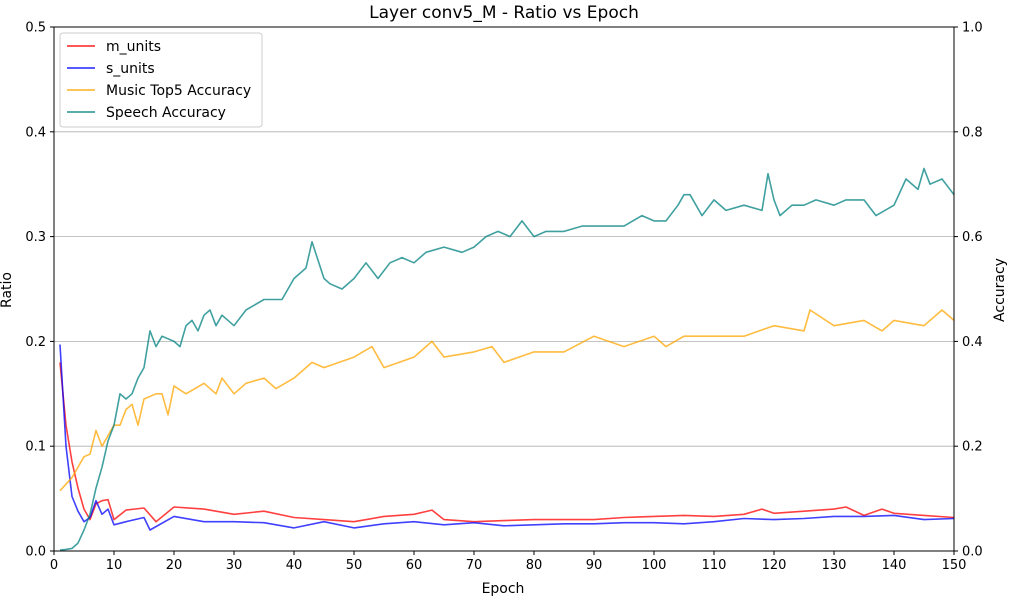 This screenshot has width=1012, height=598. What do you see at coordinates (474, 565) in the screenshot?
I see `x-tick-label: 70` at bounding box center [474, 565].